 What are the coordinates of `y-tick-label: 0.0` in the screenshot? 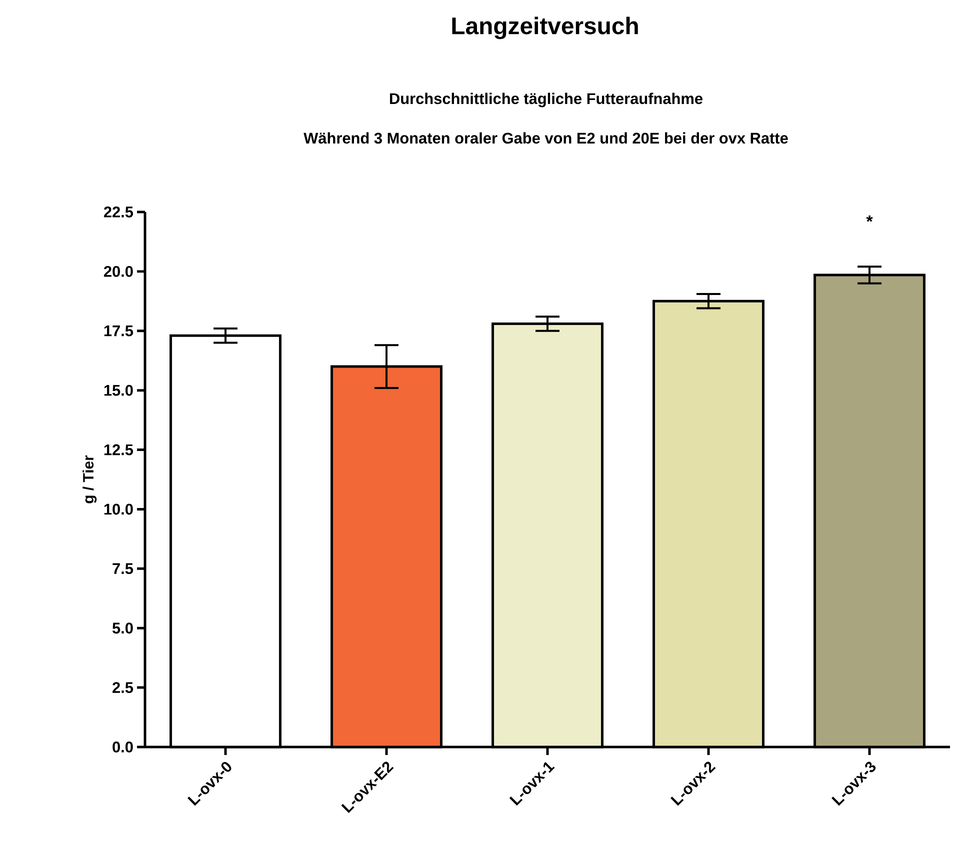 It's located at (122, 747).